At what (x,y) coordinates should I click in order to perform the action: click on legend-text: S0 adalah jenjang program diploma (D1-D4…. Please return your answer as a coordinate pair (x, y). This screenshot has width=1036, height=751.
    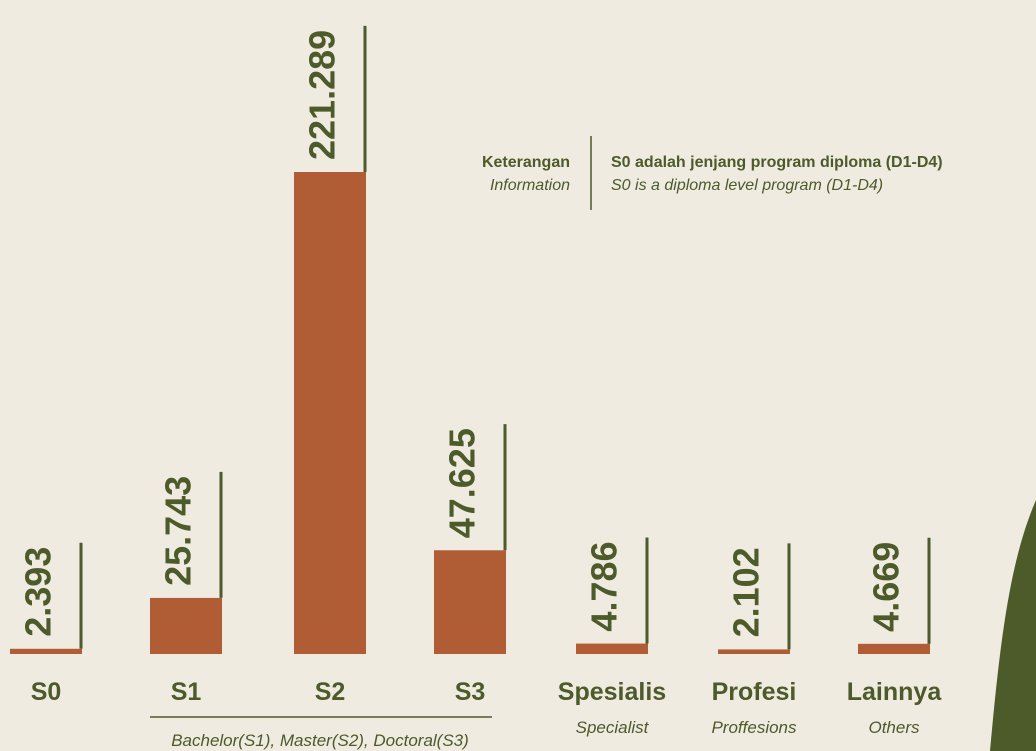
    Looking at the image, I should click on (777, 162).